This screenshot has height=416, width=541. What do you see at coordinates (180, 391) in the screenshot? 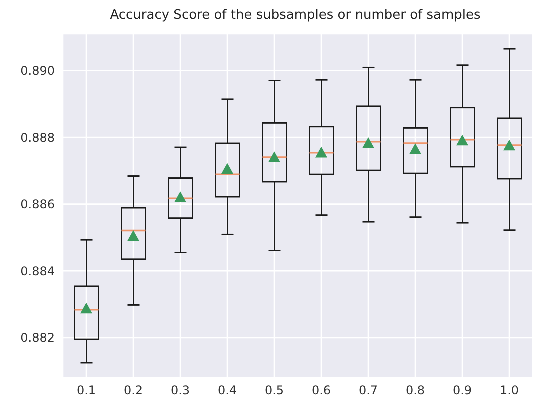
I see `x-tick-label: 0.3` at bounding box center [180, 391].